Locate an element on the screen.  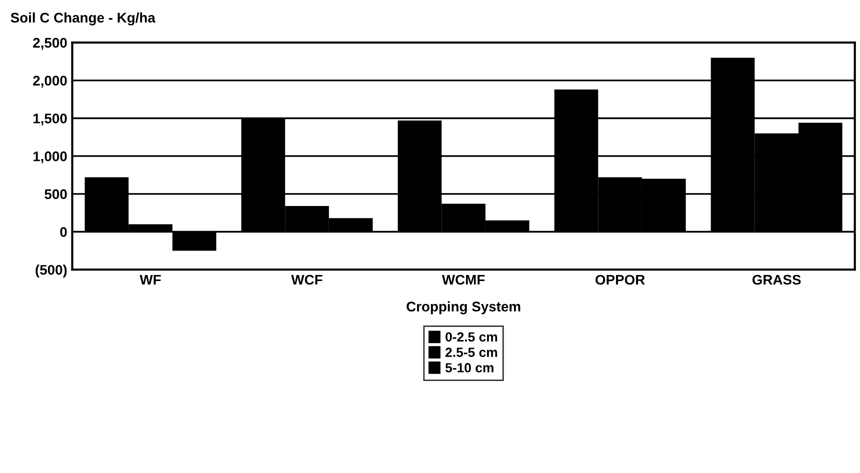
legend-label: 2.5-5 cm is located at coordinates (472, 352).